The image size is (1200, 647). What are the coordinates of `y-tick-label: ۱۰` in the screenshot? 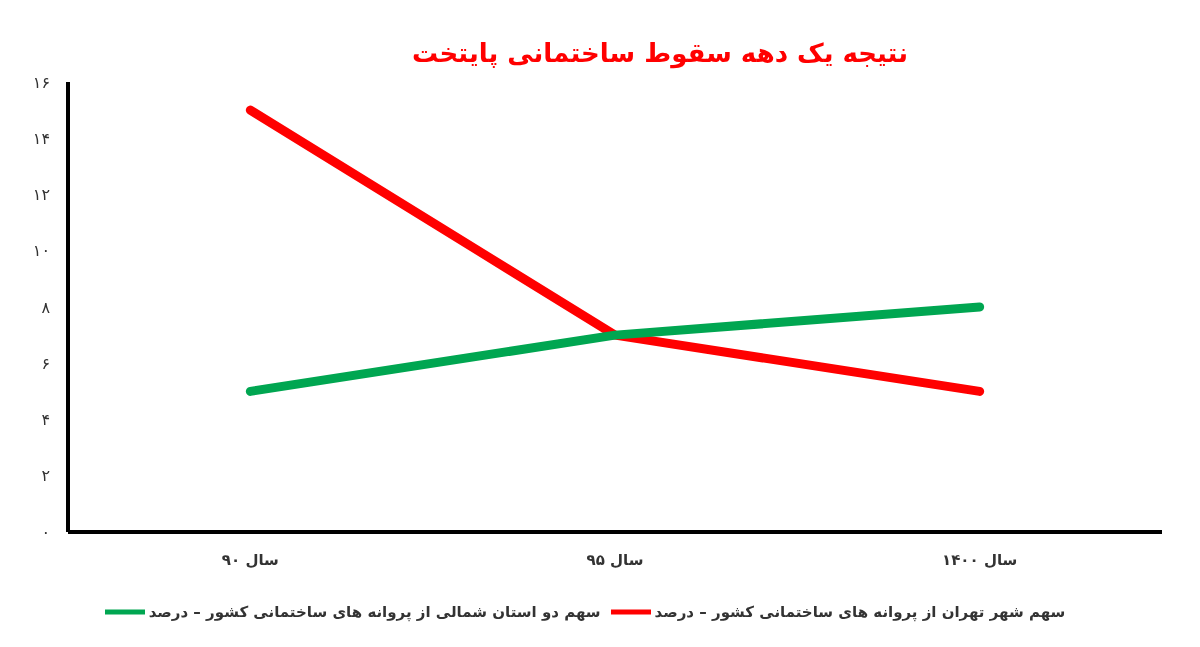 It's located at (41, 251).